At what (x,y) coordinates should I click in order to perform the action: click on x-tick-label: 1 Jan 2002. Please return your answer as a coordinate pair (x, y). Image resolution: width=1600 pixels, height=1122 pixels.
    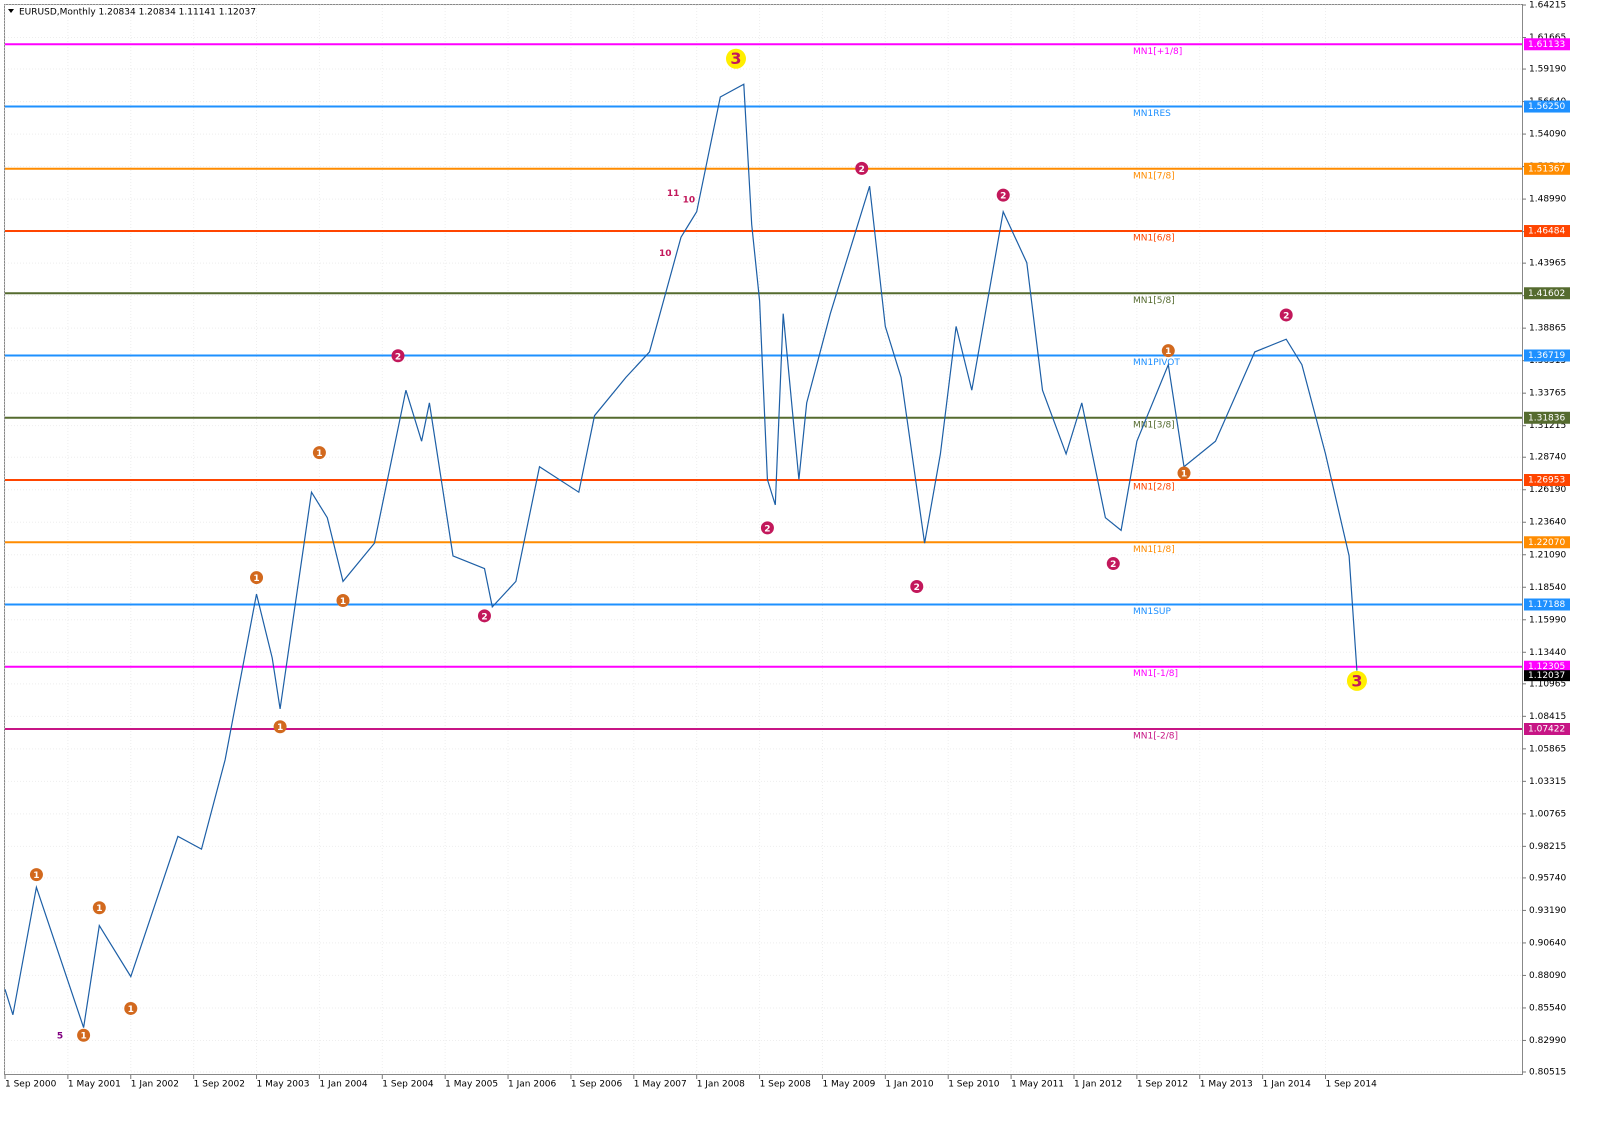
    Looking at the image, I should click on (155, 1085).